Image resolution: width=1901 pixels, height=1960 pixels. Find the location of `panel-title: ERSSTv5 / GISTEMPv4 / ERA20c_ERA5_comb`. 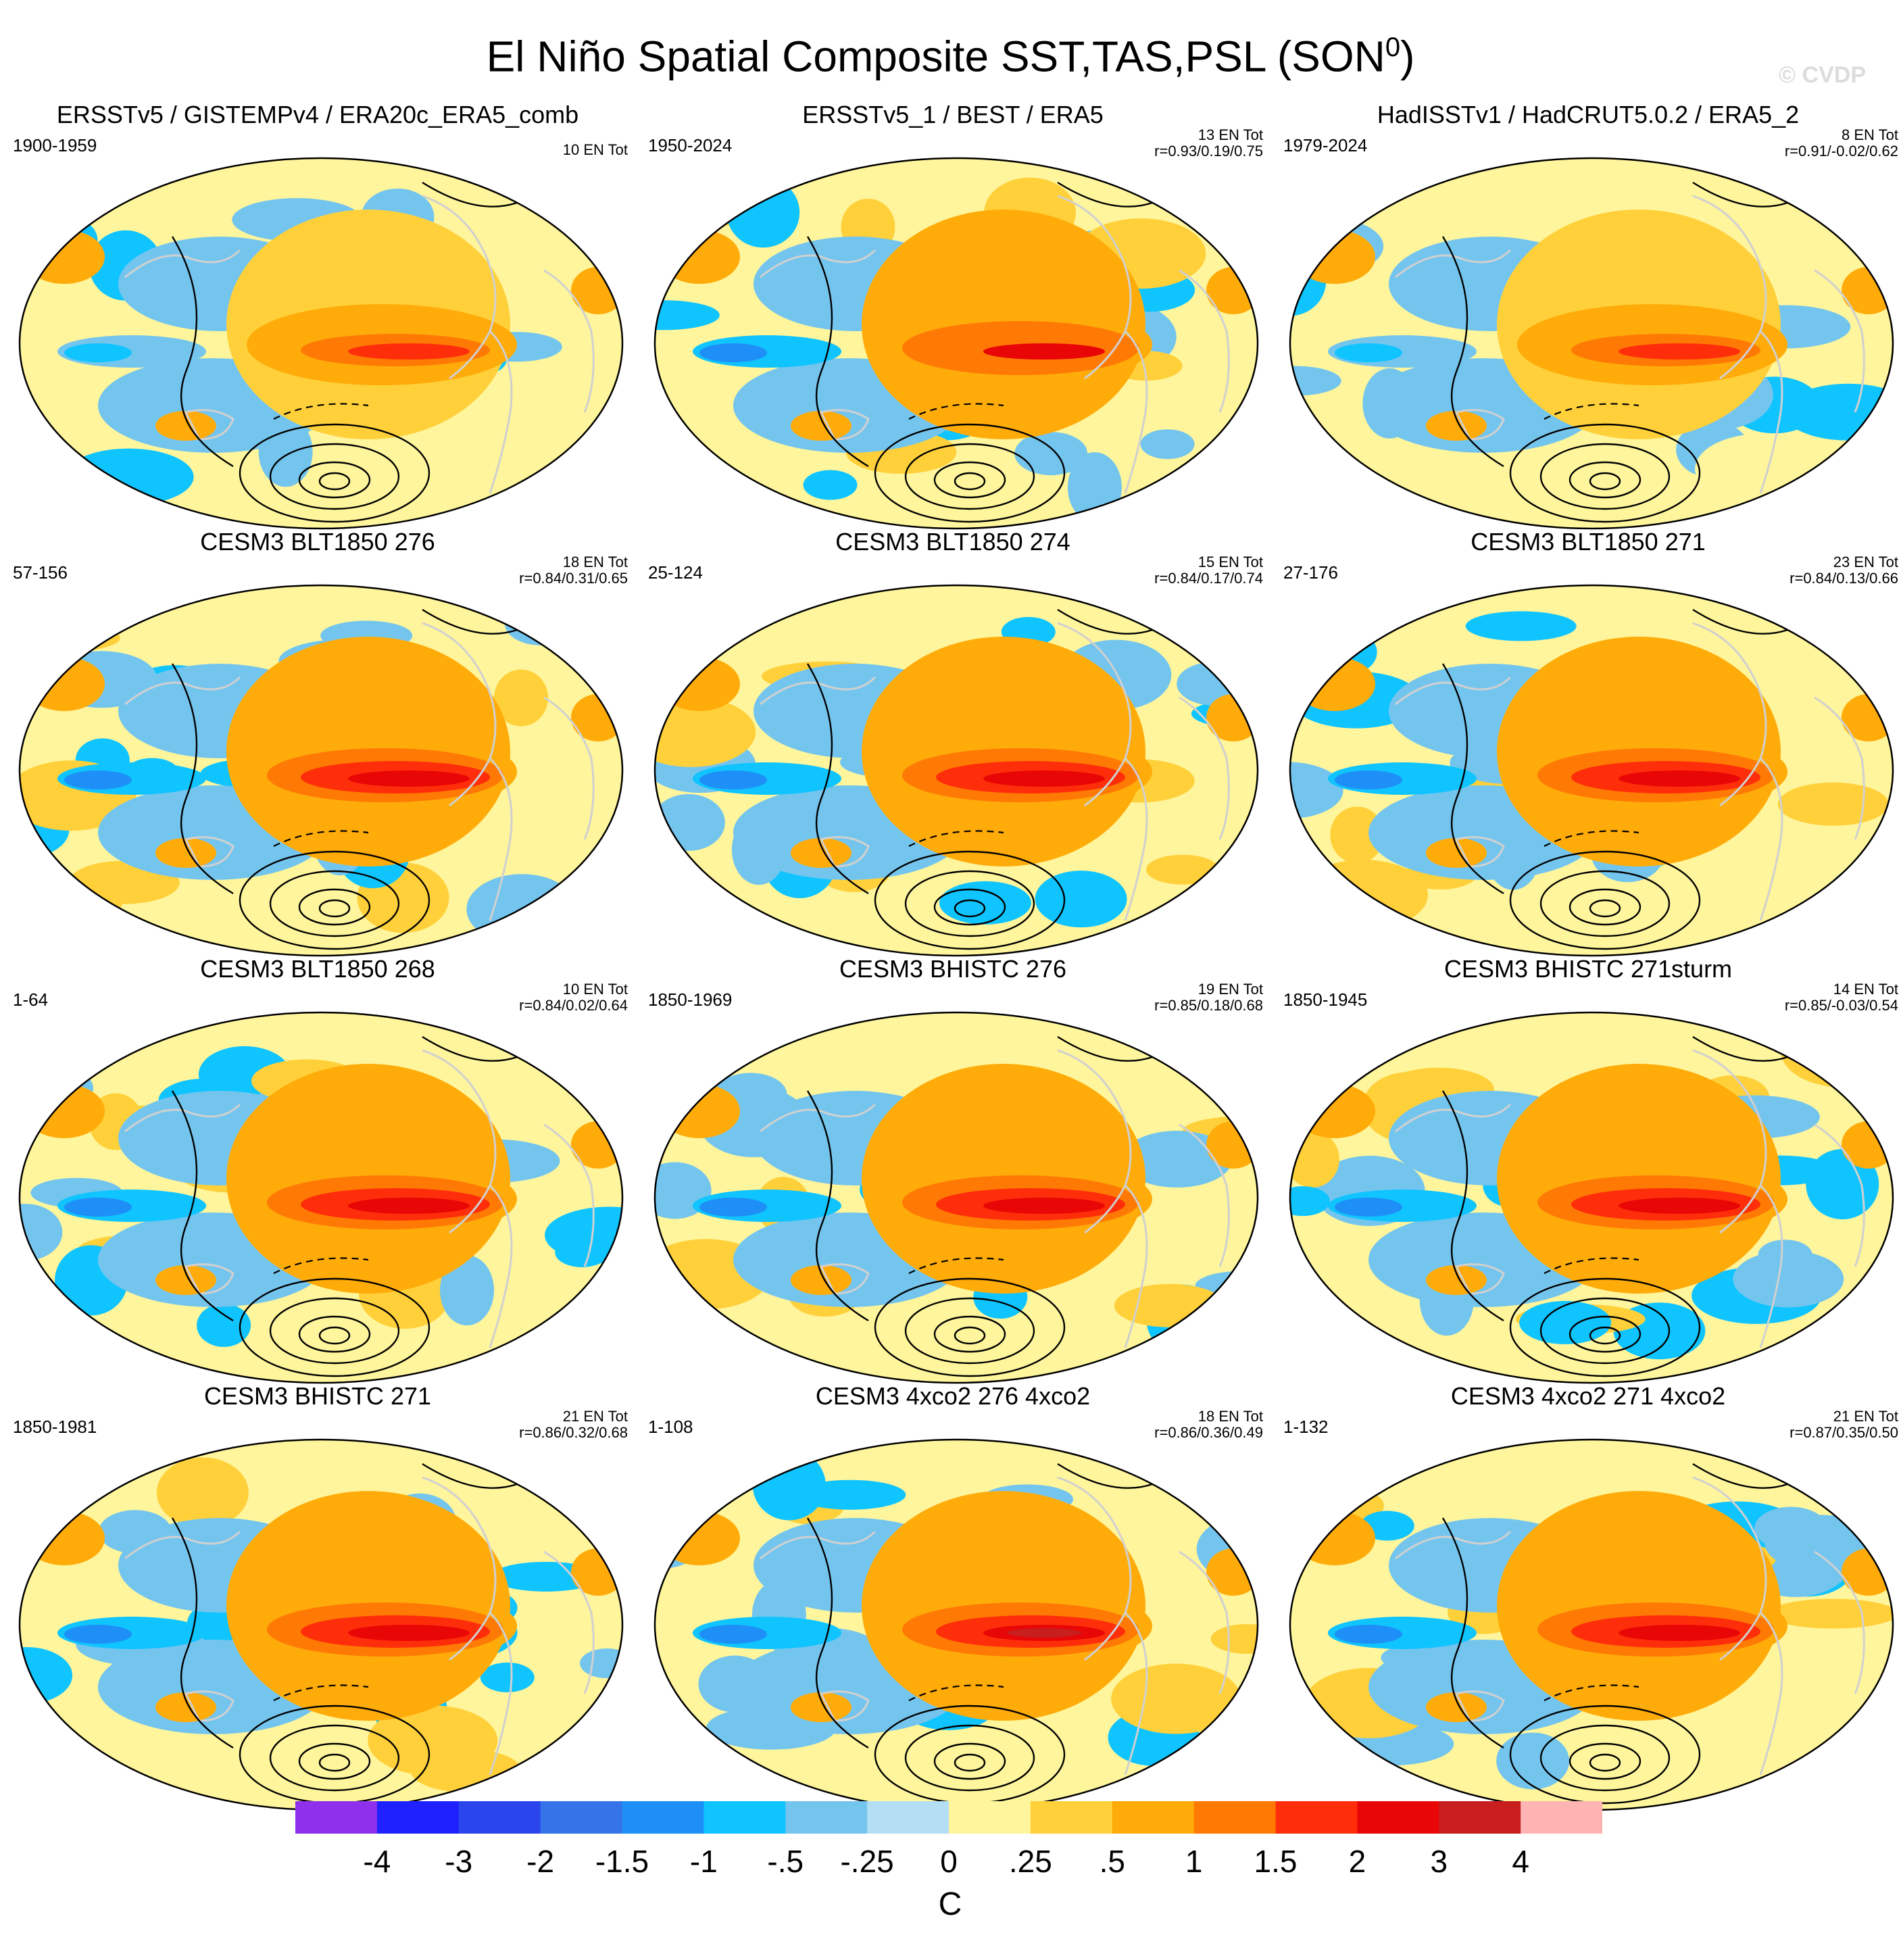

panel-title: ERSSTv5 / GISTEMPv4 / ERA20c_ERA5_comb is located at coordinates (317, 114).